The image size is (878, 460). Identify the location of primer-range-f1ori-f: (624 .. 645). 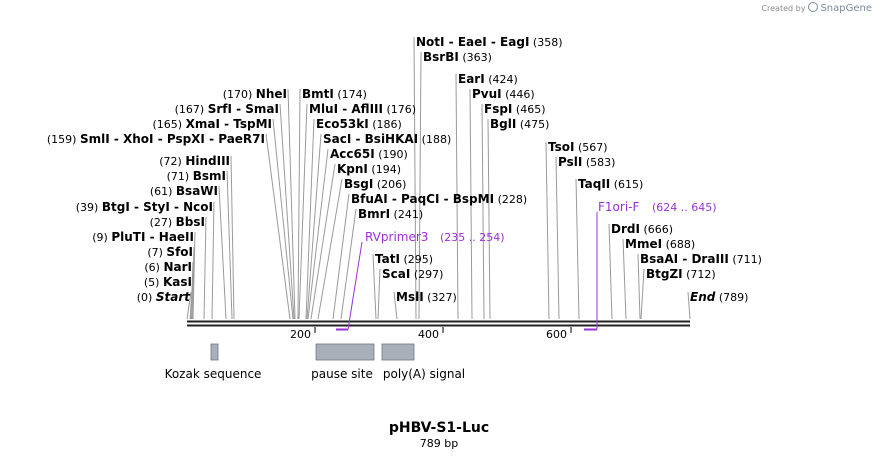
(684, 207).